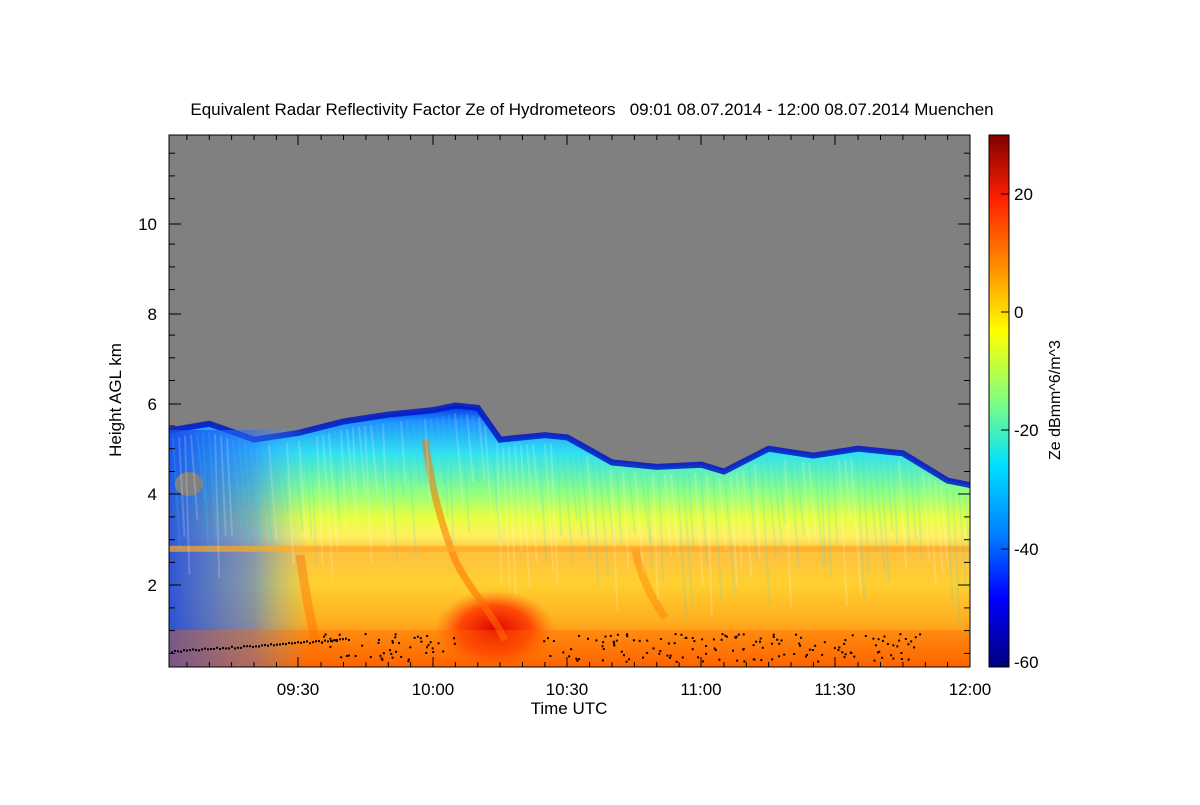 This screenshot has width=1200, height=805. What do you see at coordinates (546, 648) in the screenshot?
I see `cloud-base-markers` at bounding box center [546, 648].